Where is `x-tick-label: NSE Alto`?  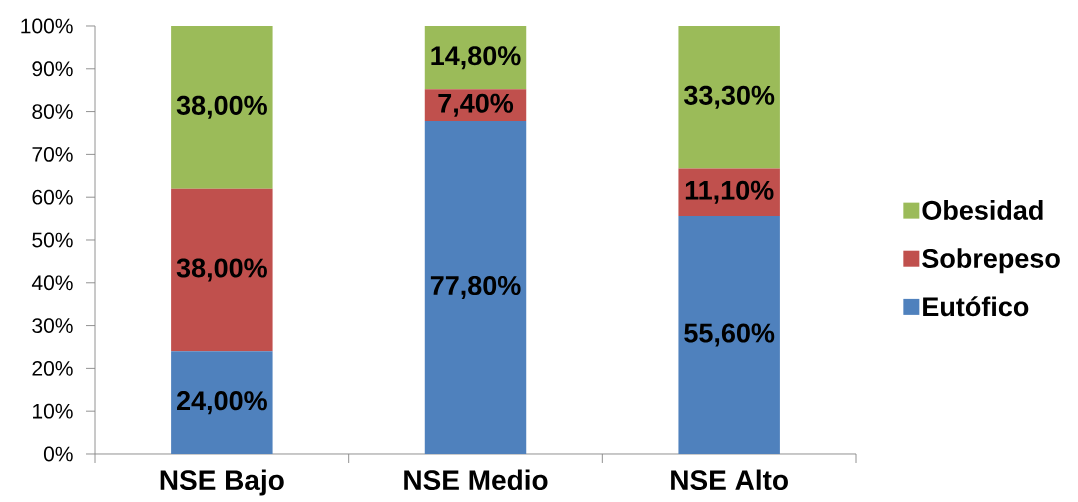 x-tick-label: NSE Alto is located at coordinates (729, 480).